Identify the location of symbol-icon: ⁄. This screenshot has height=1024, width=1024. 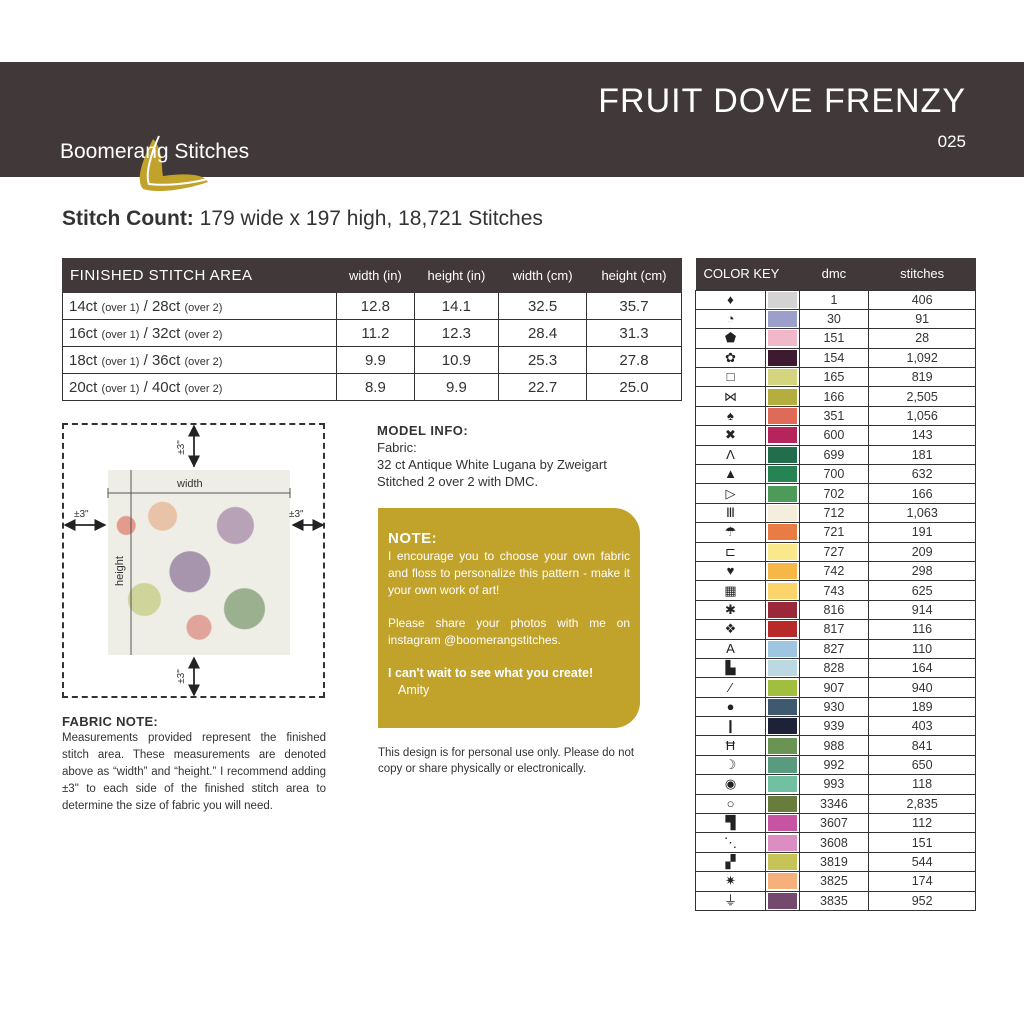
(730, 687).